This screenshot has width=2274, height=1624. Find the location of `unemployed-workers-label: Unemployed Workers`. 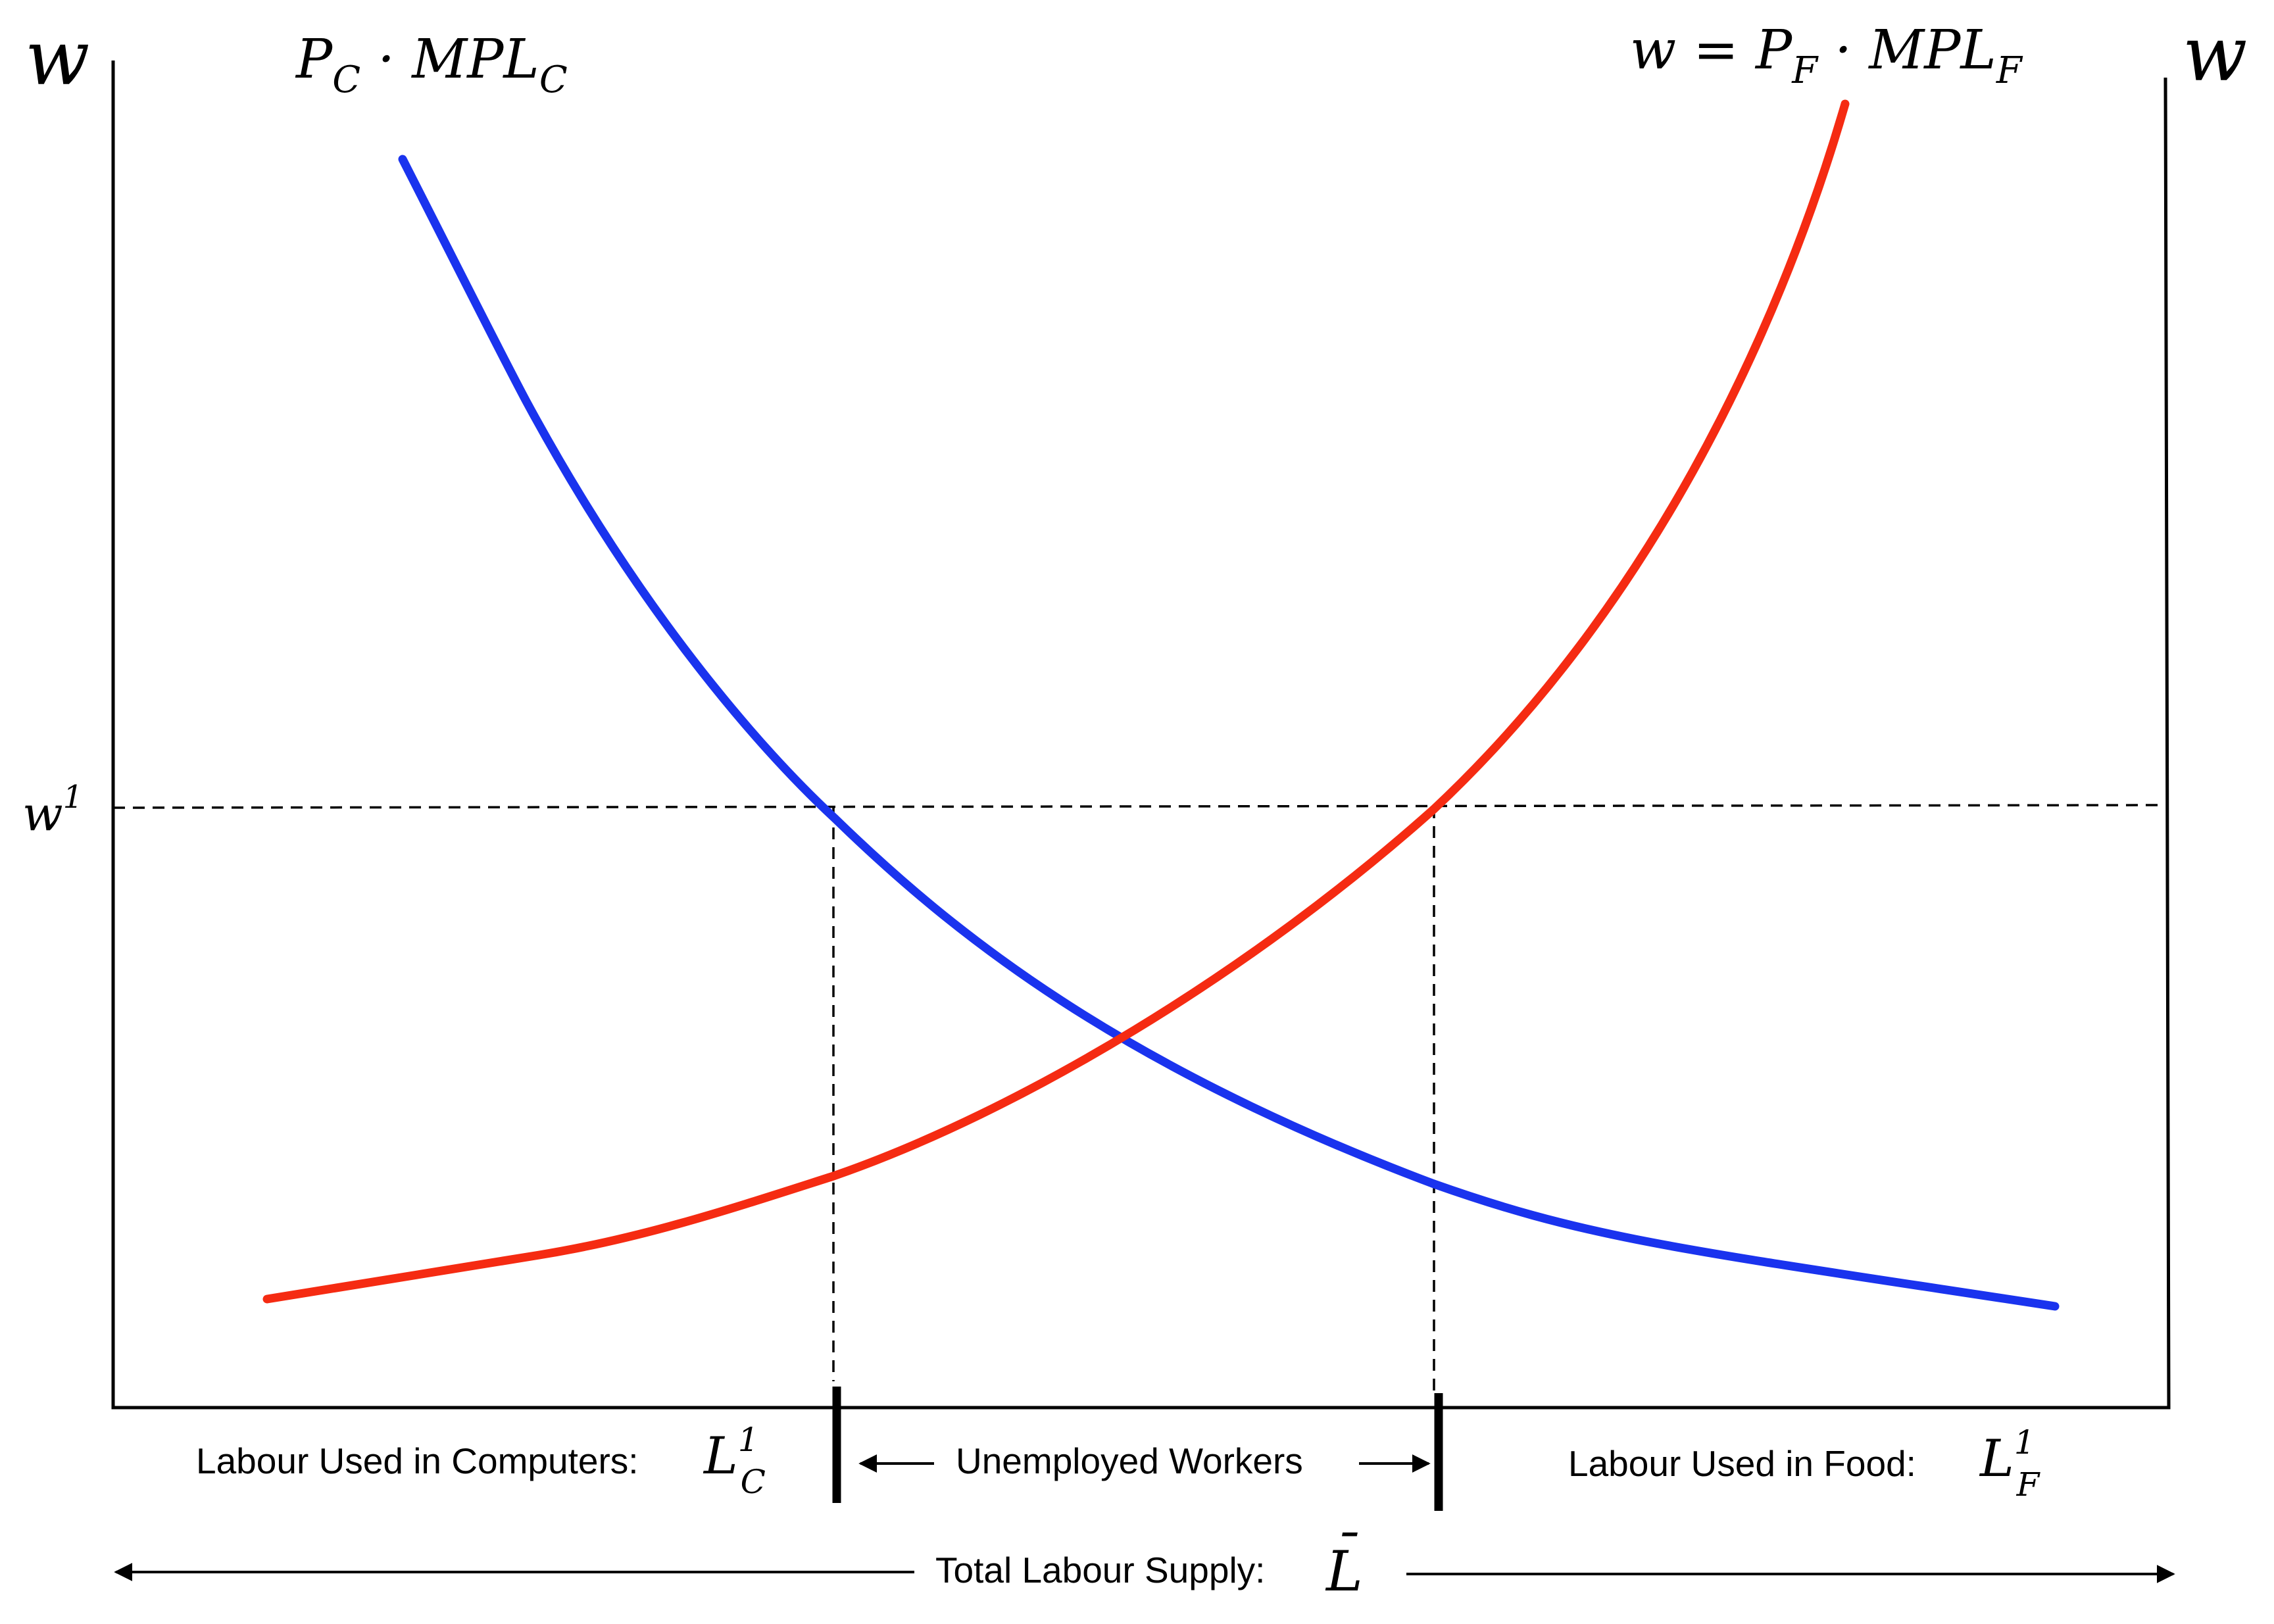

unemployed-workers-label: Unemployed Workers is located at coordinates (1129, 1460).